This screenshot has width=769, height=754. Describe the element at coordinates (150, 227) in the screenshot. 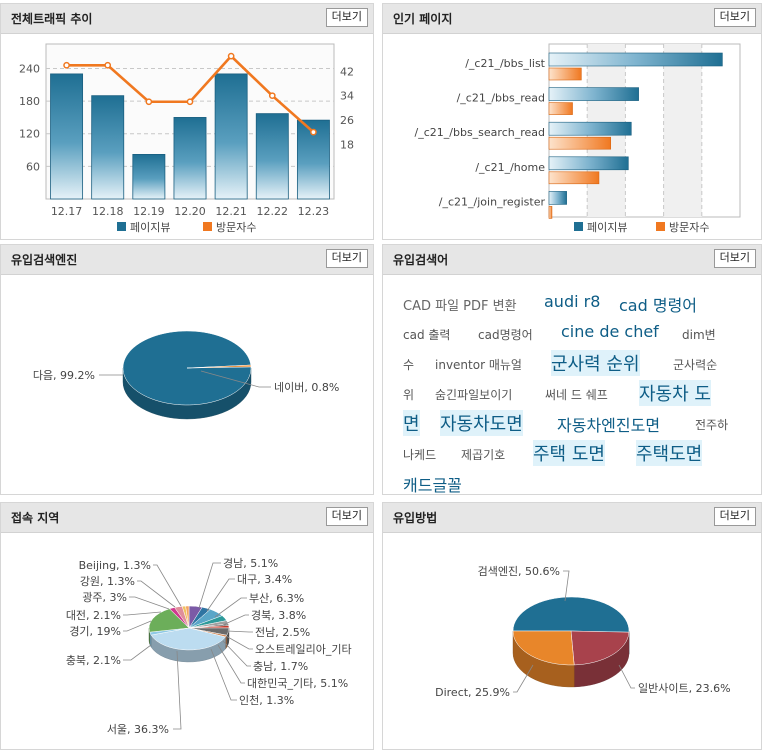

I see `legend-label: 페이지뷰` at that location.